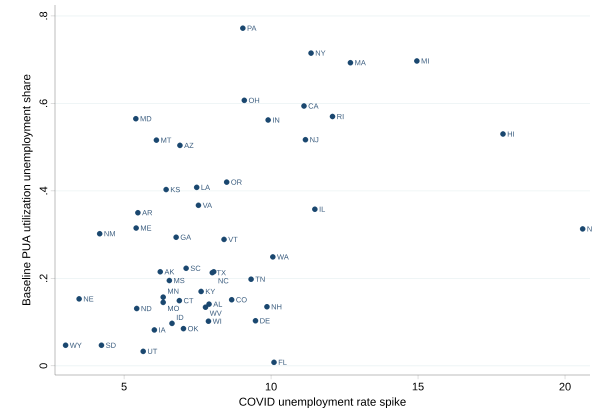  What do you see at coordinates (124, 386) in the screenshot?
I see `x-tick-label: 5` at bounding box center [124, 386].